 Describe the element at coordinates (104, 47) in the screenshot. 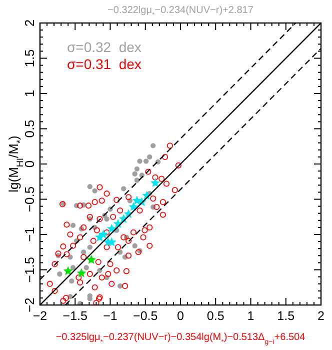

I see `annotation: σ=0.32 dex` at that location.